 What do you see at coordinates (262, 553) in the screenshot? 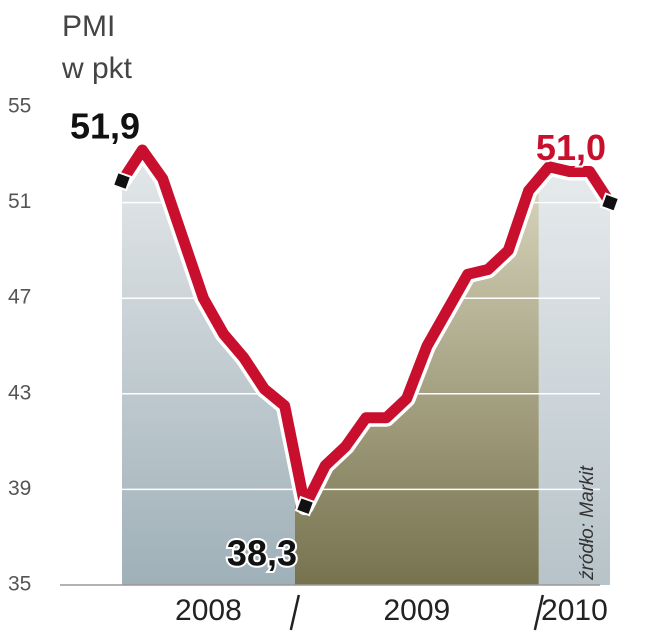
I see `value-label: 38,3` at bounding box center [262, 553].